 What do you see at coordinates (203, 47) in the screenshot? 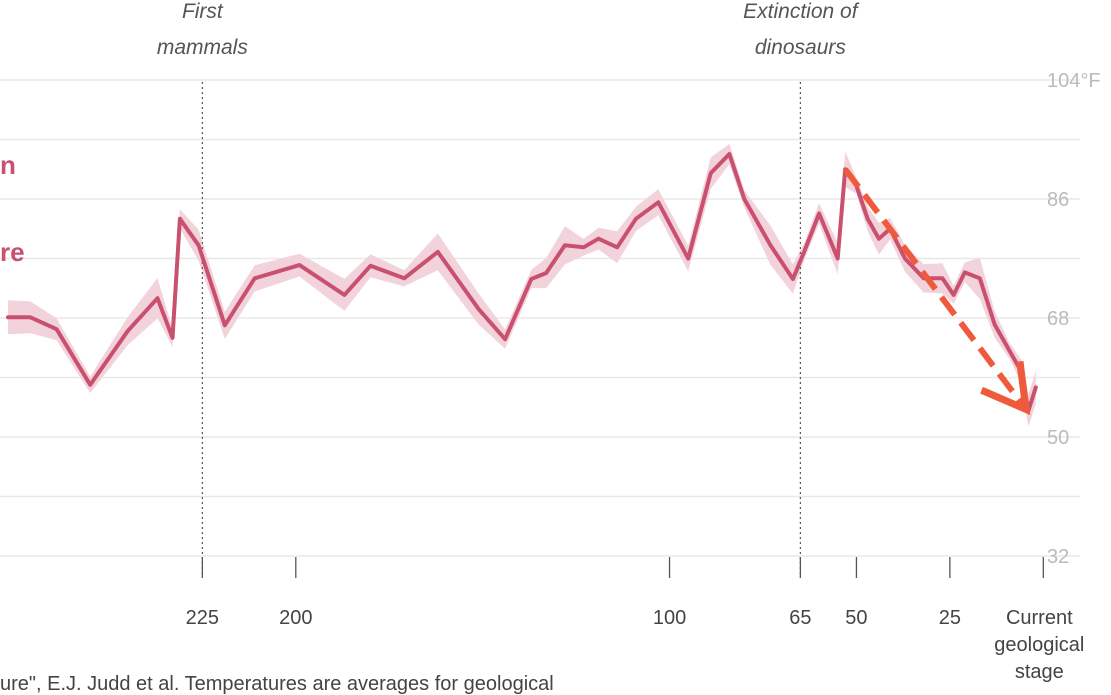
I see `event-annotation-label: mammals` at bounding box center [203, 47].